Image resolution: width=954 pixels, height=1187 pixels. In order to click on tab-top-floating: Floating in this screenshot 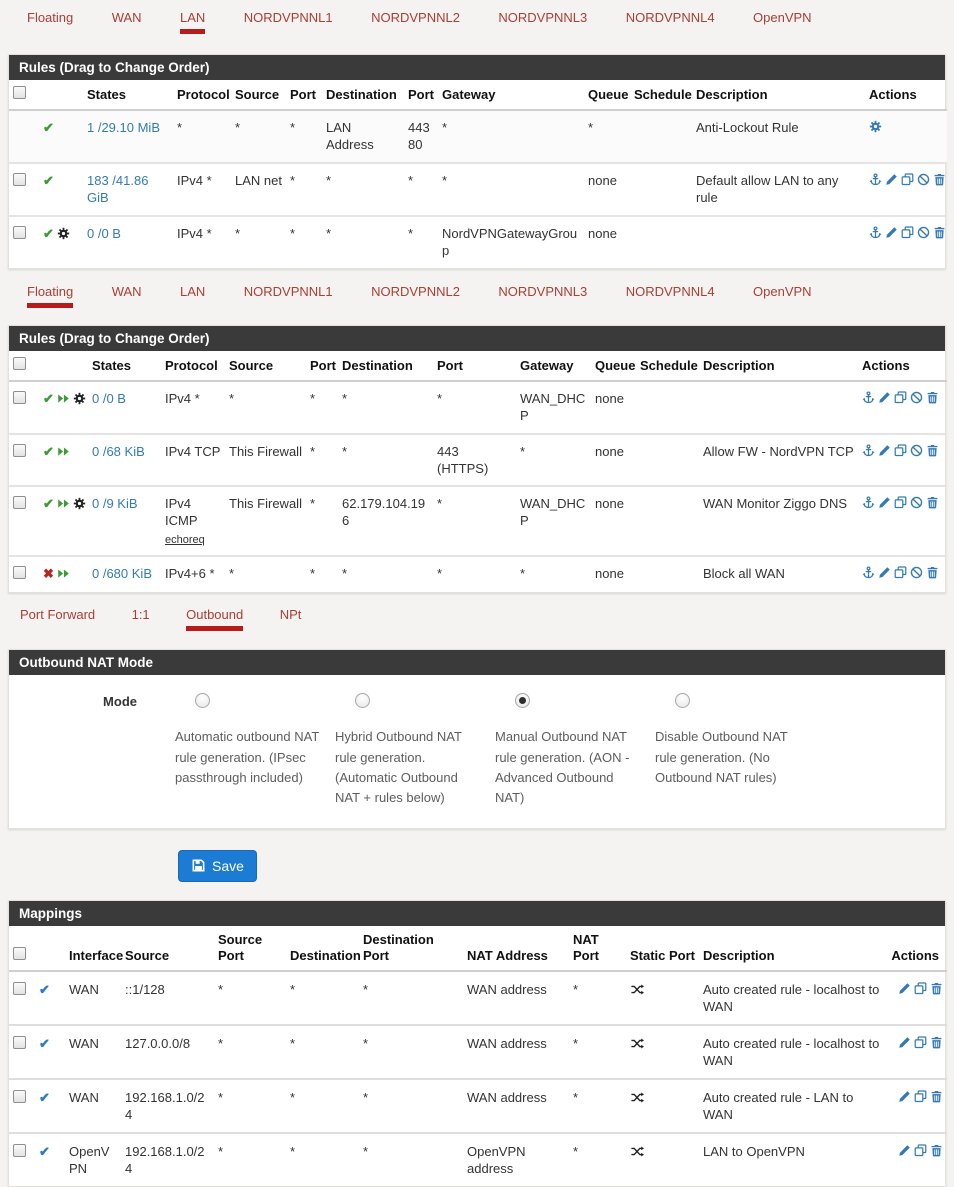, I will do `click(50, 17)`.